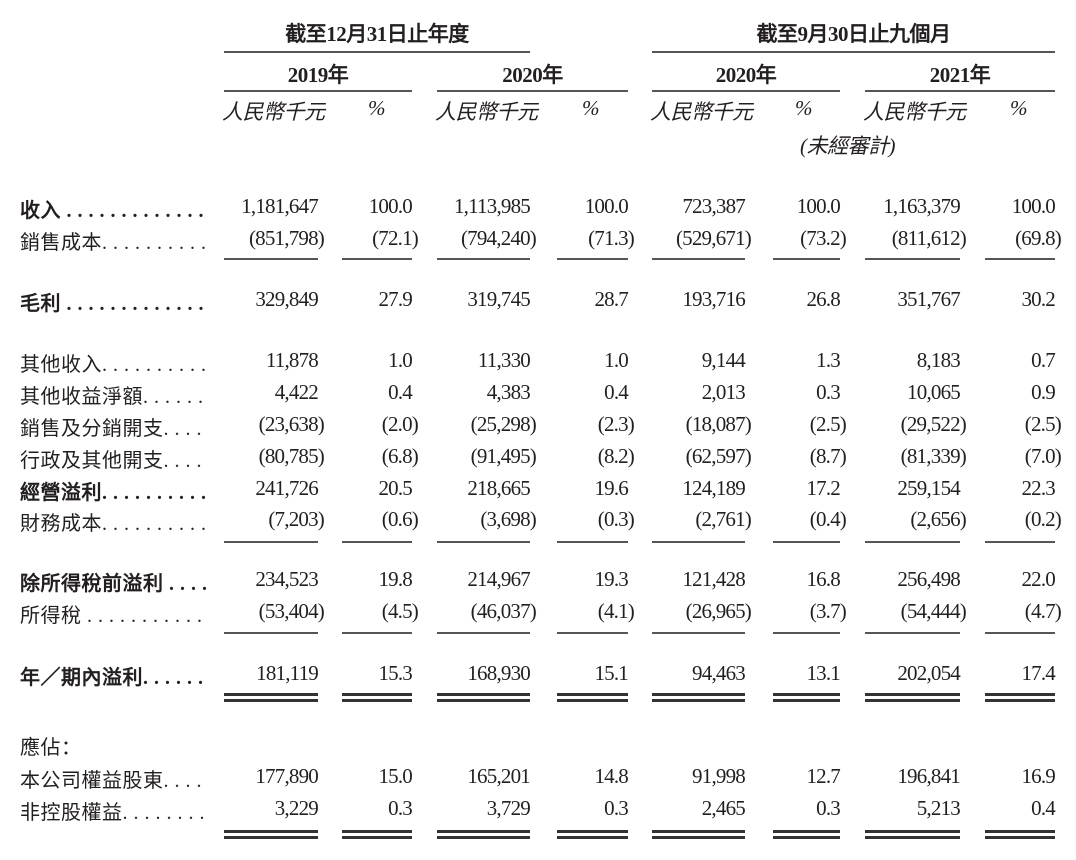 This screenshot has width=1076, height=860. What do you see at coordinates (823, 673) in the screenshot?
I see `percent-cell: 13.1` at bounding box center [823, 673].